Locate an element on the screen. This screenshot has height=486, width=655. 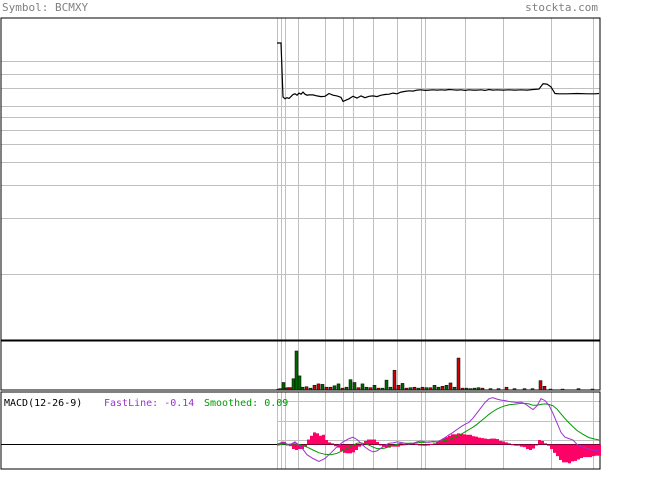
site-label: stockta.com is located at coordinates (561, 7).